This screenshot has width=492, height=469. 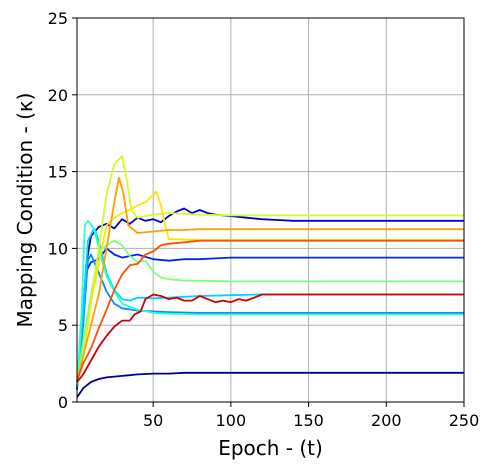 What do you see at coordinates (58, 172) in the screenshot?
I see `y-tick-label: 15` at bounding box center [58, 172].